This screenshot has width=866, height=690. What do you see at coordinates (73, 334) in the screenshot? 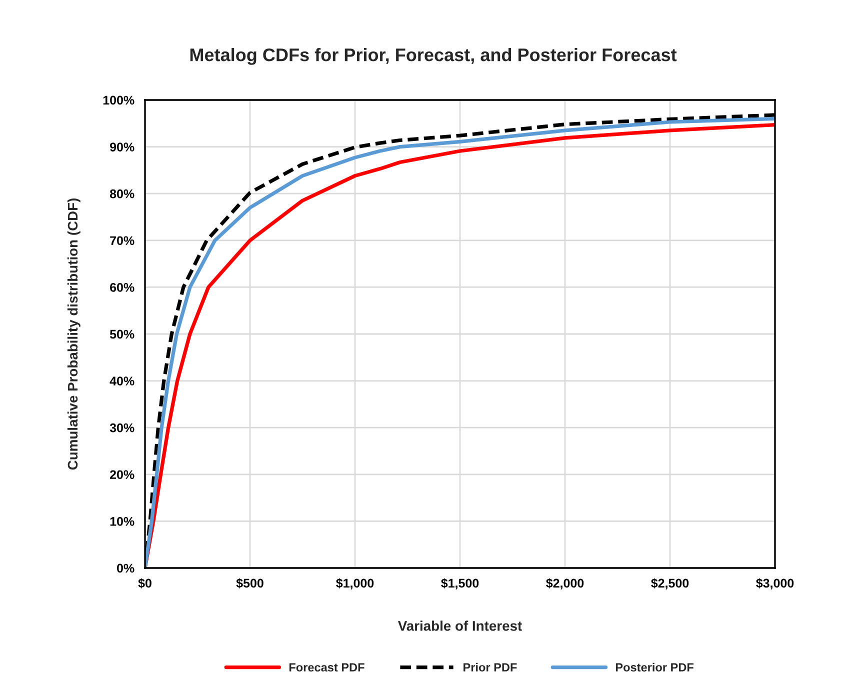
I see `y-axis-title: Cumulative Probability distribution (CDF)` at bounding box center [73, 334].